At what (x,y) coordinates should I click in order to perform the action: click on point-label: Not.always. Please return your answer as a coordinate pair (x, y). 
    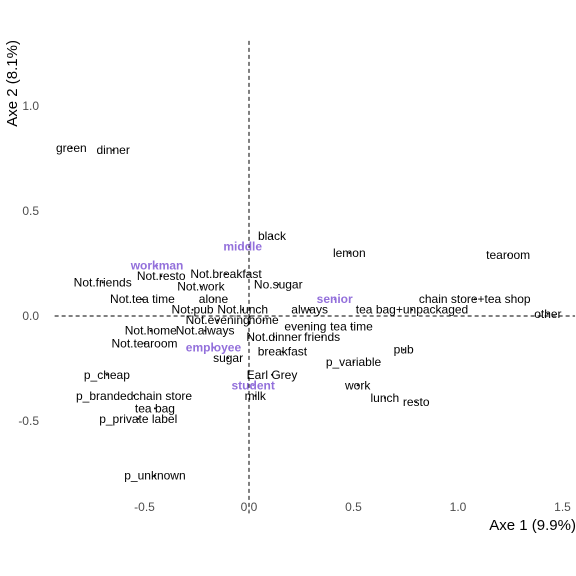
    Looking at the image, I should click on (205, 331).